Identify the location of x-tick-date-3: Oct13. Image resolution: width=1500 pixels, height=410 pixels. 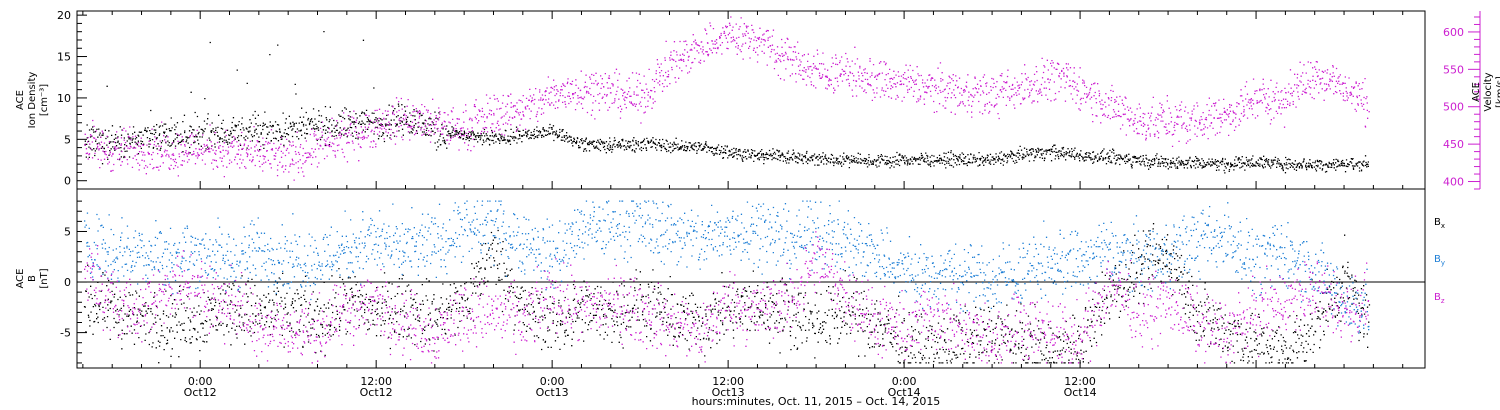
(728, 392).